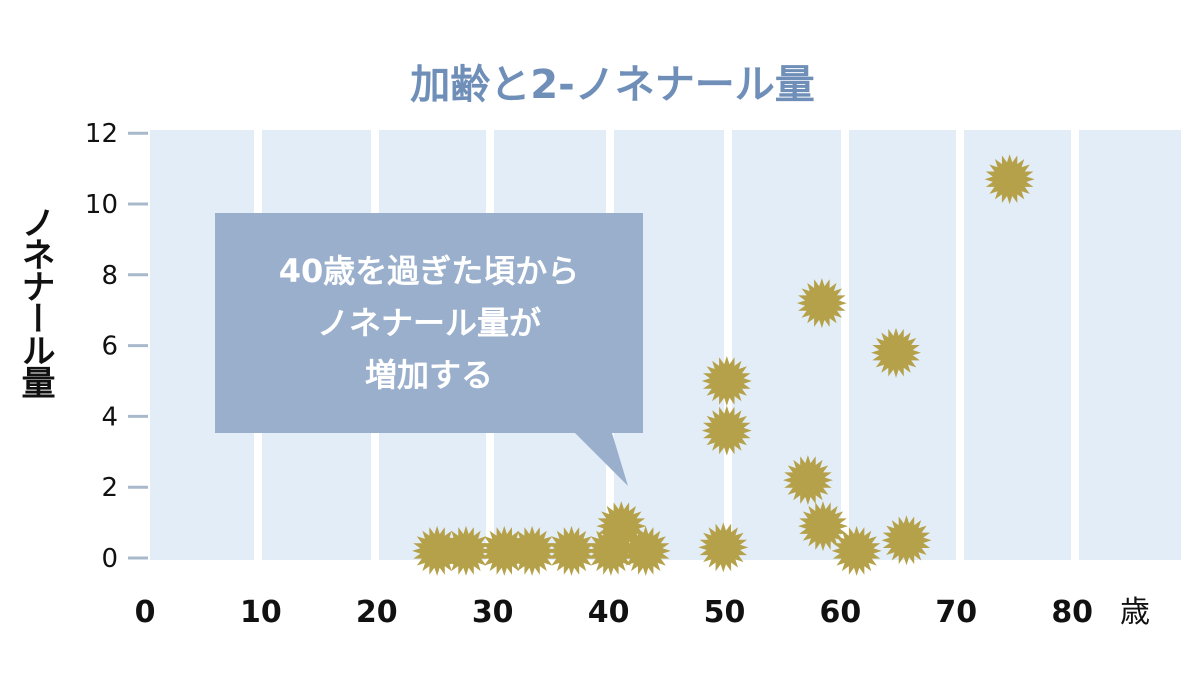 The image size is (1200, 700). What do you see at coordinates (109, 417) in the screenshot?
I see `y-tick-label: 4` at bounding box center [109, 417].